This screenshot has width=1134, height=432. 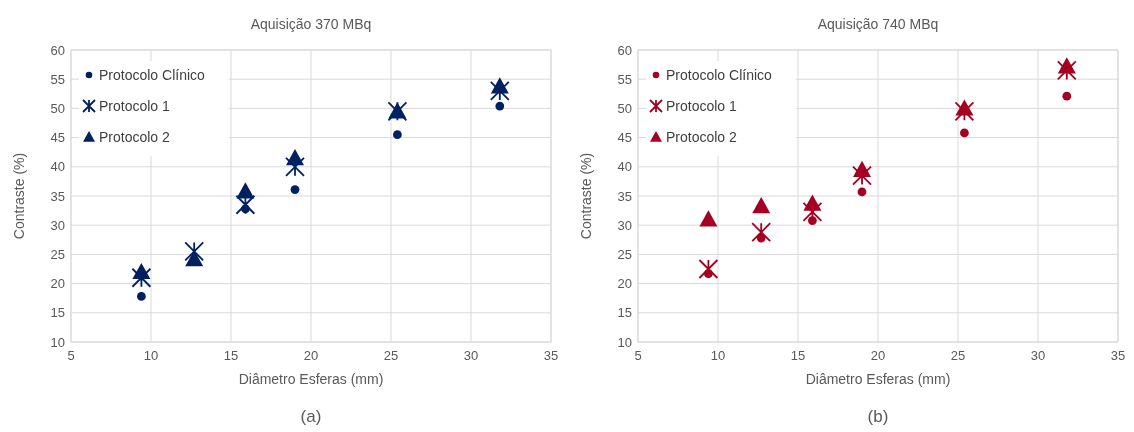 I want to click on chart-title: Aquisição 370 MBq, so click(x=311, y=24).